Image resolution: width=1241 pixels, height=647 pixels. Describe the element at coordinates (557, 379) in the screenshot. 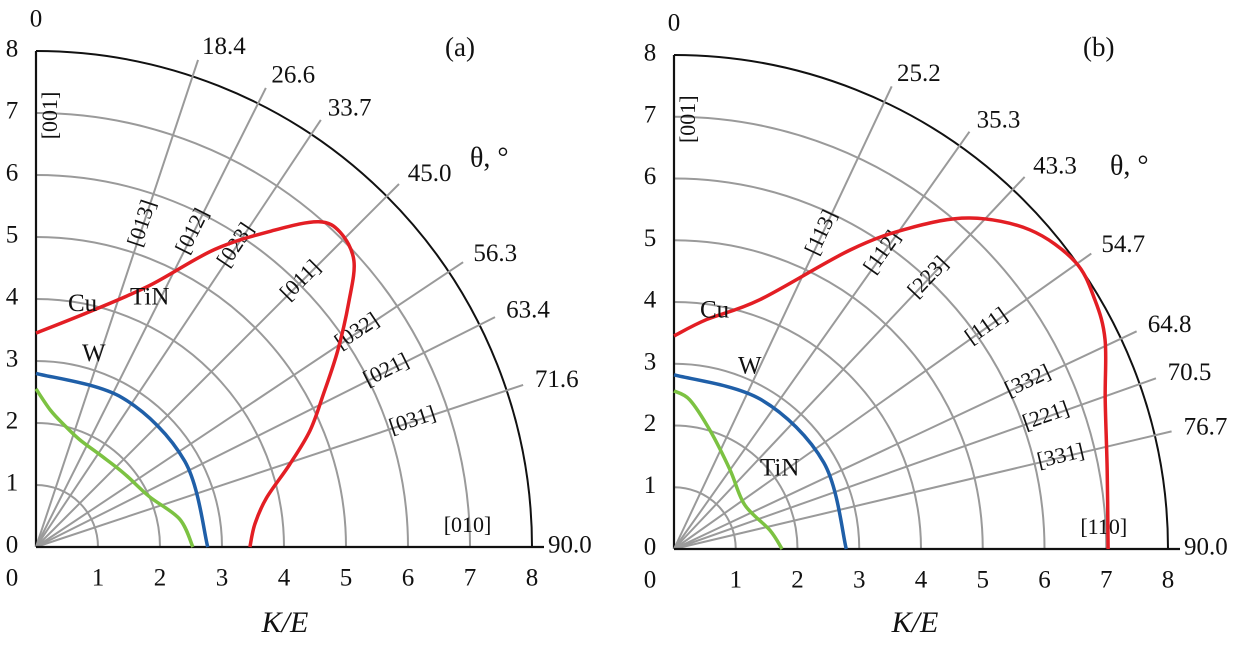

I see `theta-tick-label: 71.6` at that location.